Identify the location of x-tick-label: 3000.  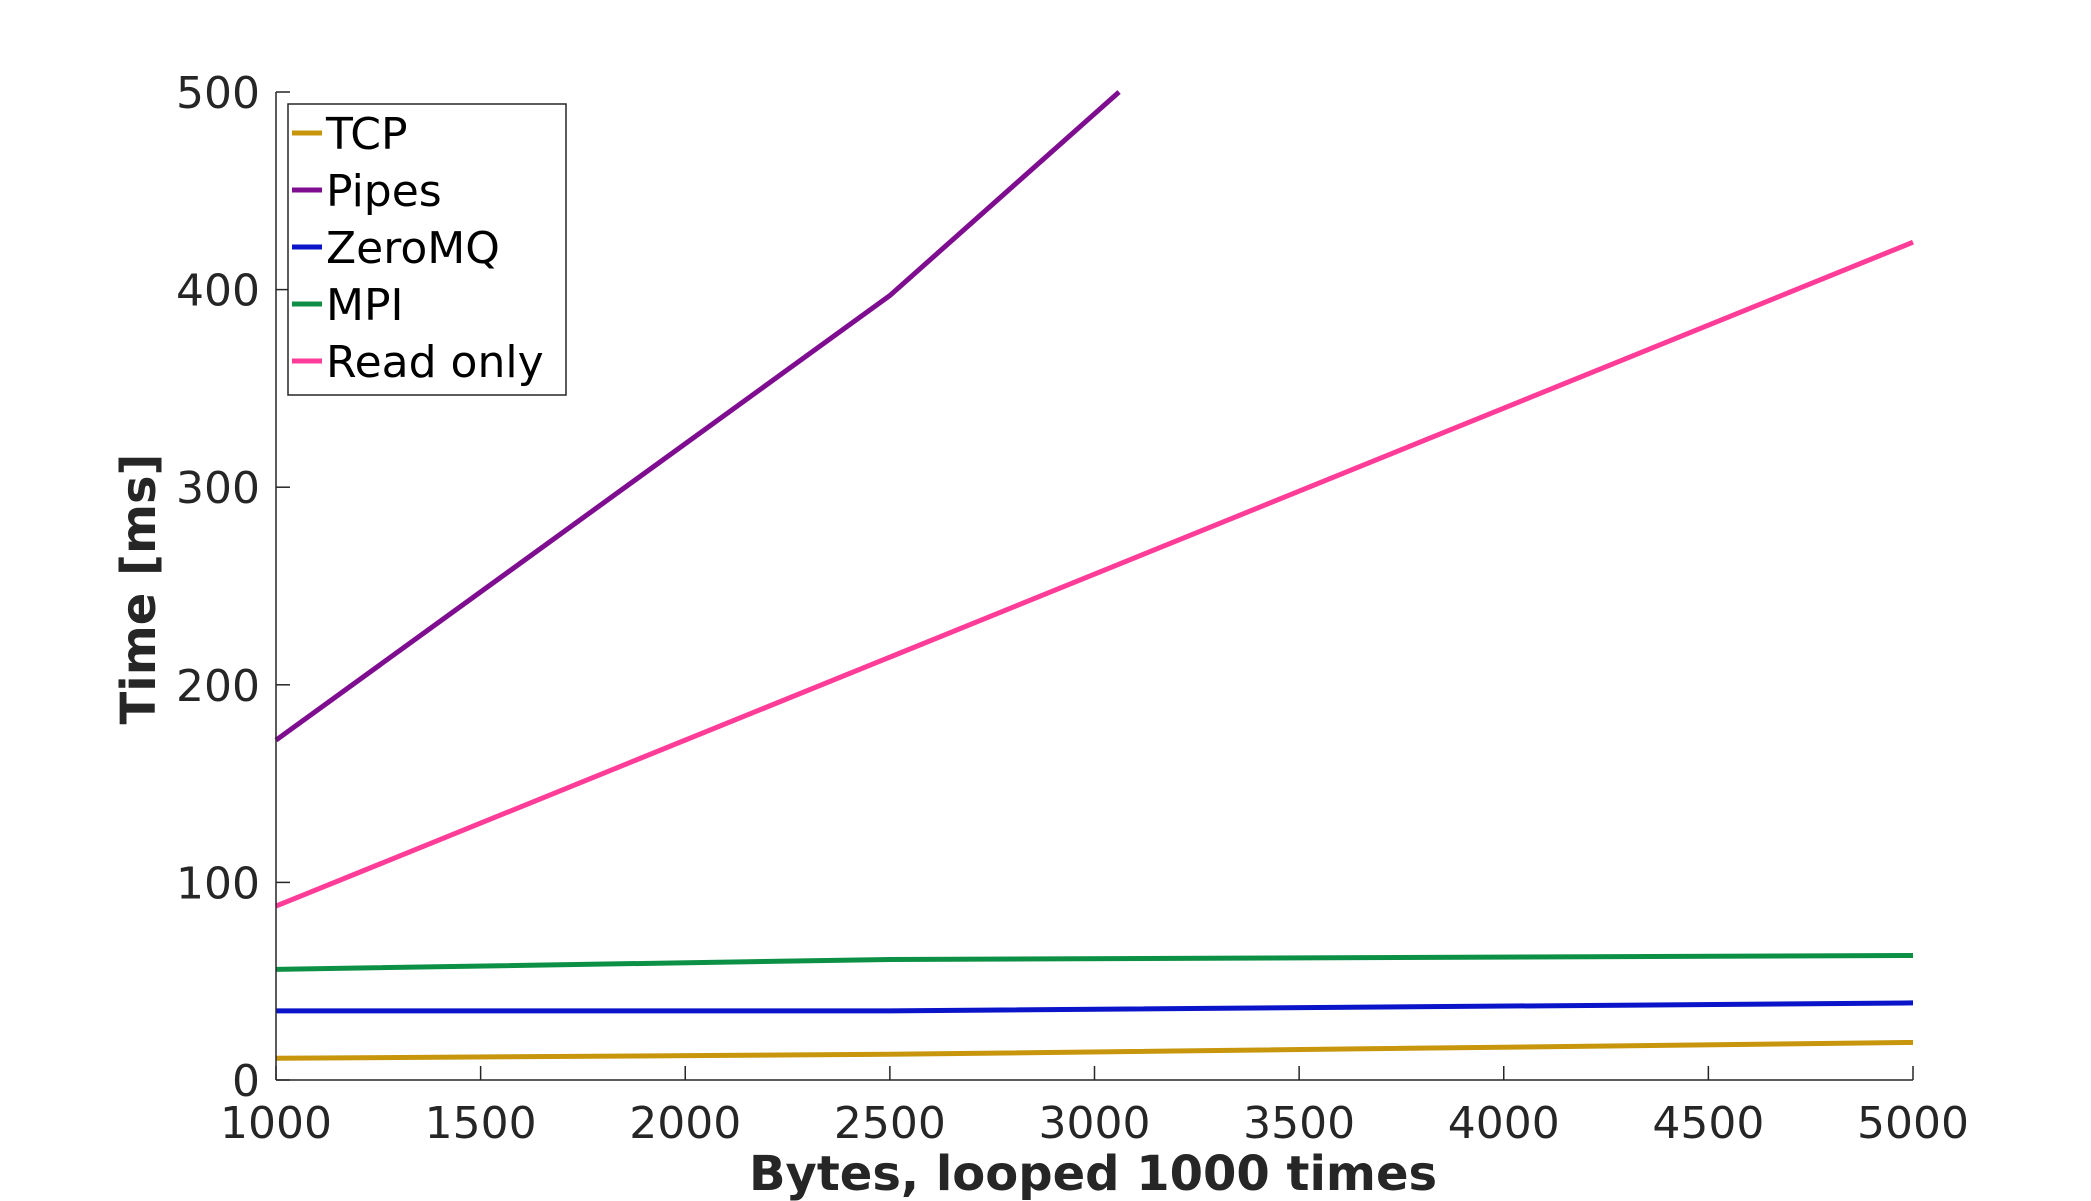
(1095, 1123).